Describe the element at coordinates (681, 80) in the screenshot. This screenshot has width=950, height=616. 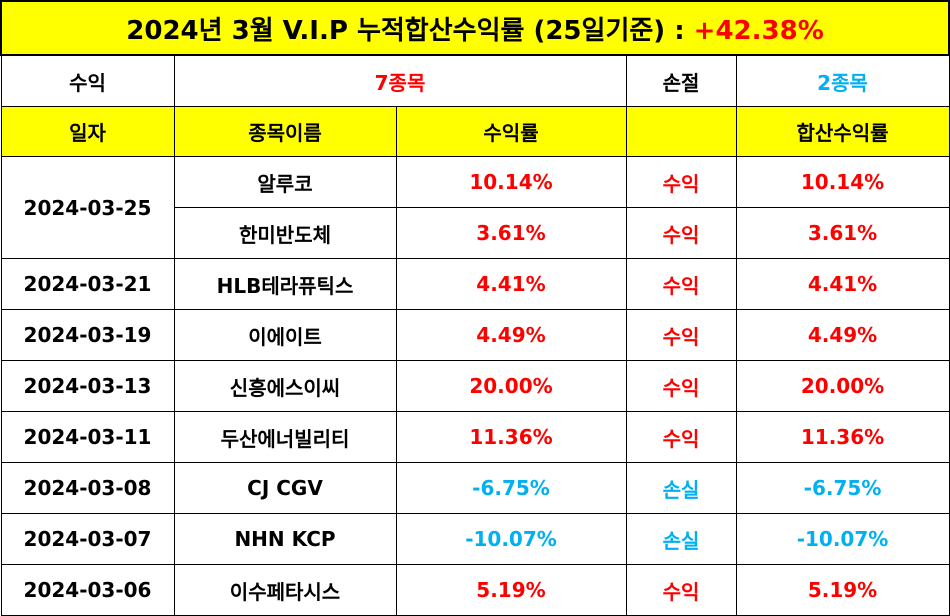
I see `loss-label: 손절` at that location.